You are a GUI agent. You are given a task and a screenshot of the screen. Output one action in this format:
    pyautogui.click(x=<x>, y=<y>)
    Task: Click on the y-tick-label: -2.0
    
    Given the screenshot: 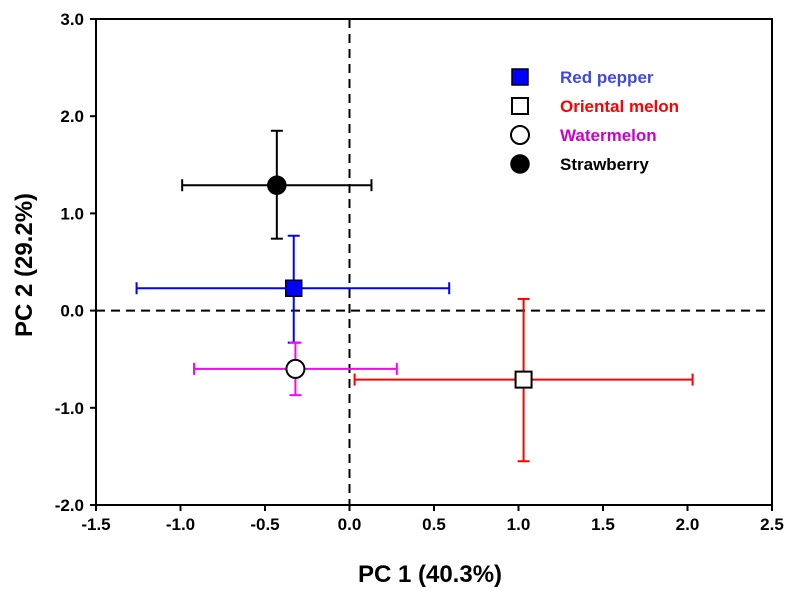 What is the action you would take?
    pyautogui.click(x=69, y=505)
    